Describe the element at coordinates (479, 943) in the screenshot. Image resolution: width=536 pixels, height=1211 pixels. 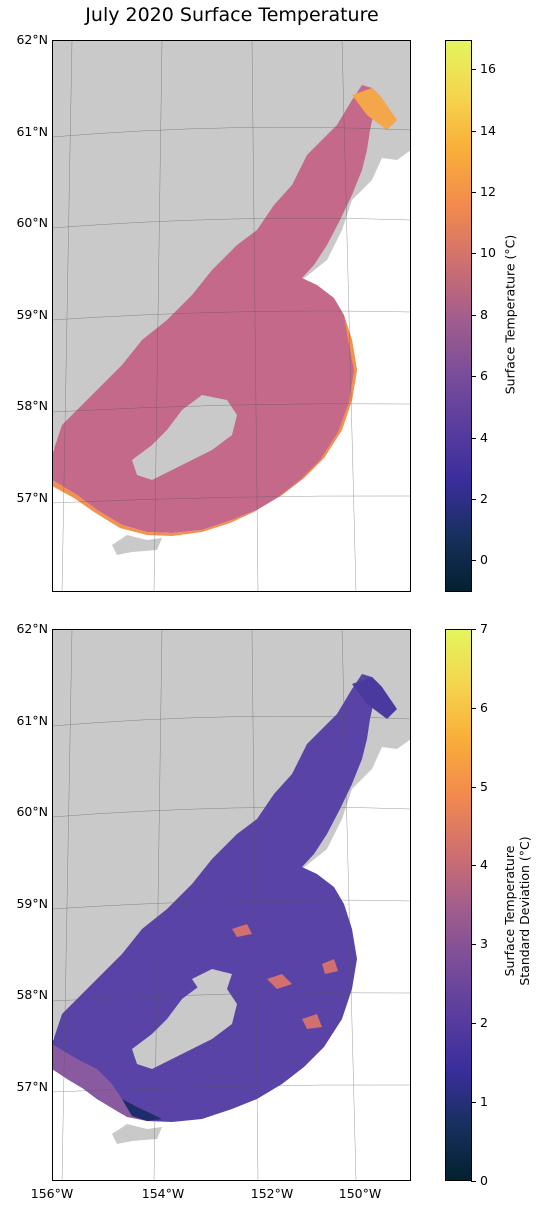
I see `colorbar-tick: 3` at that location.